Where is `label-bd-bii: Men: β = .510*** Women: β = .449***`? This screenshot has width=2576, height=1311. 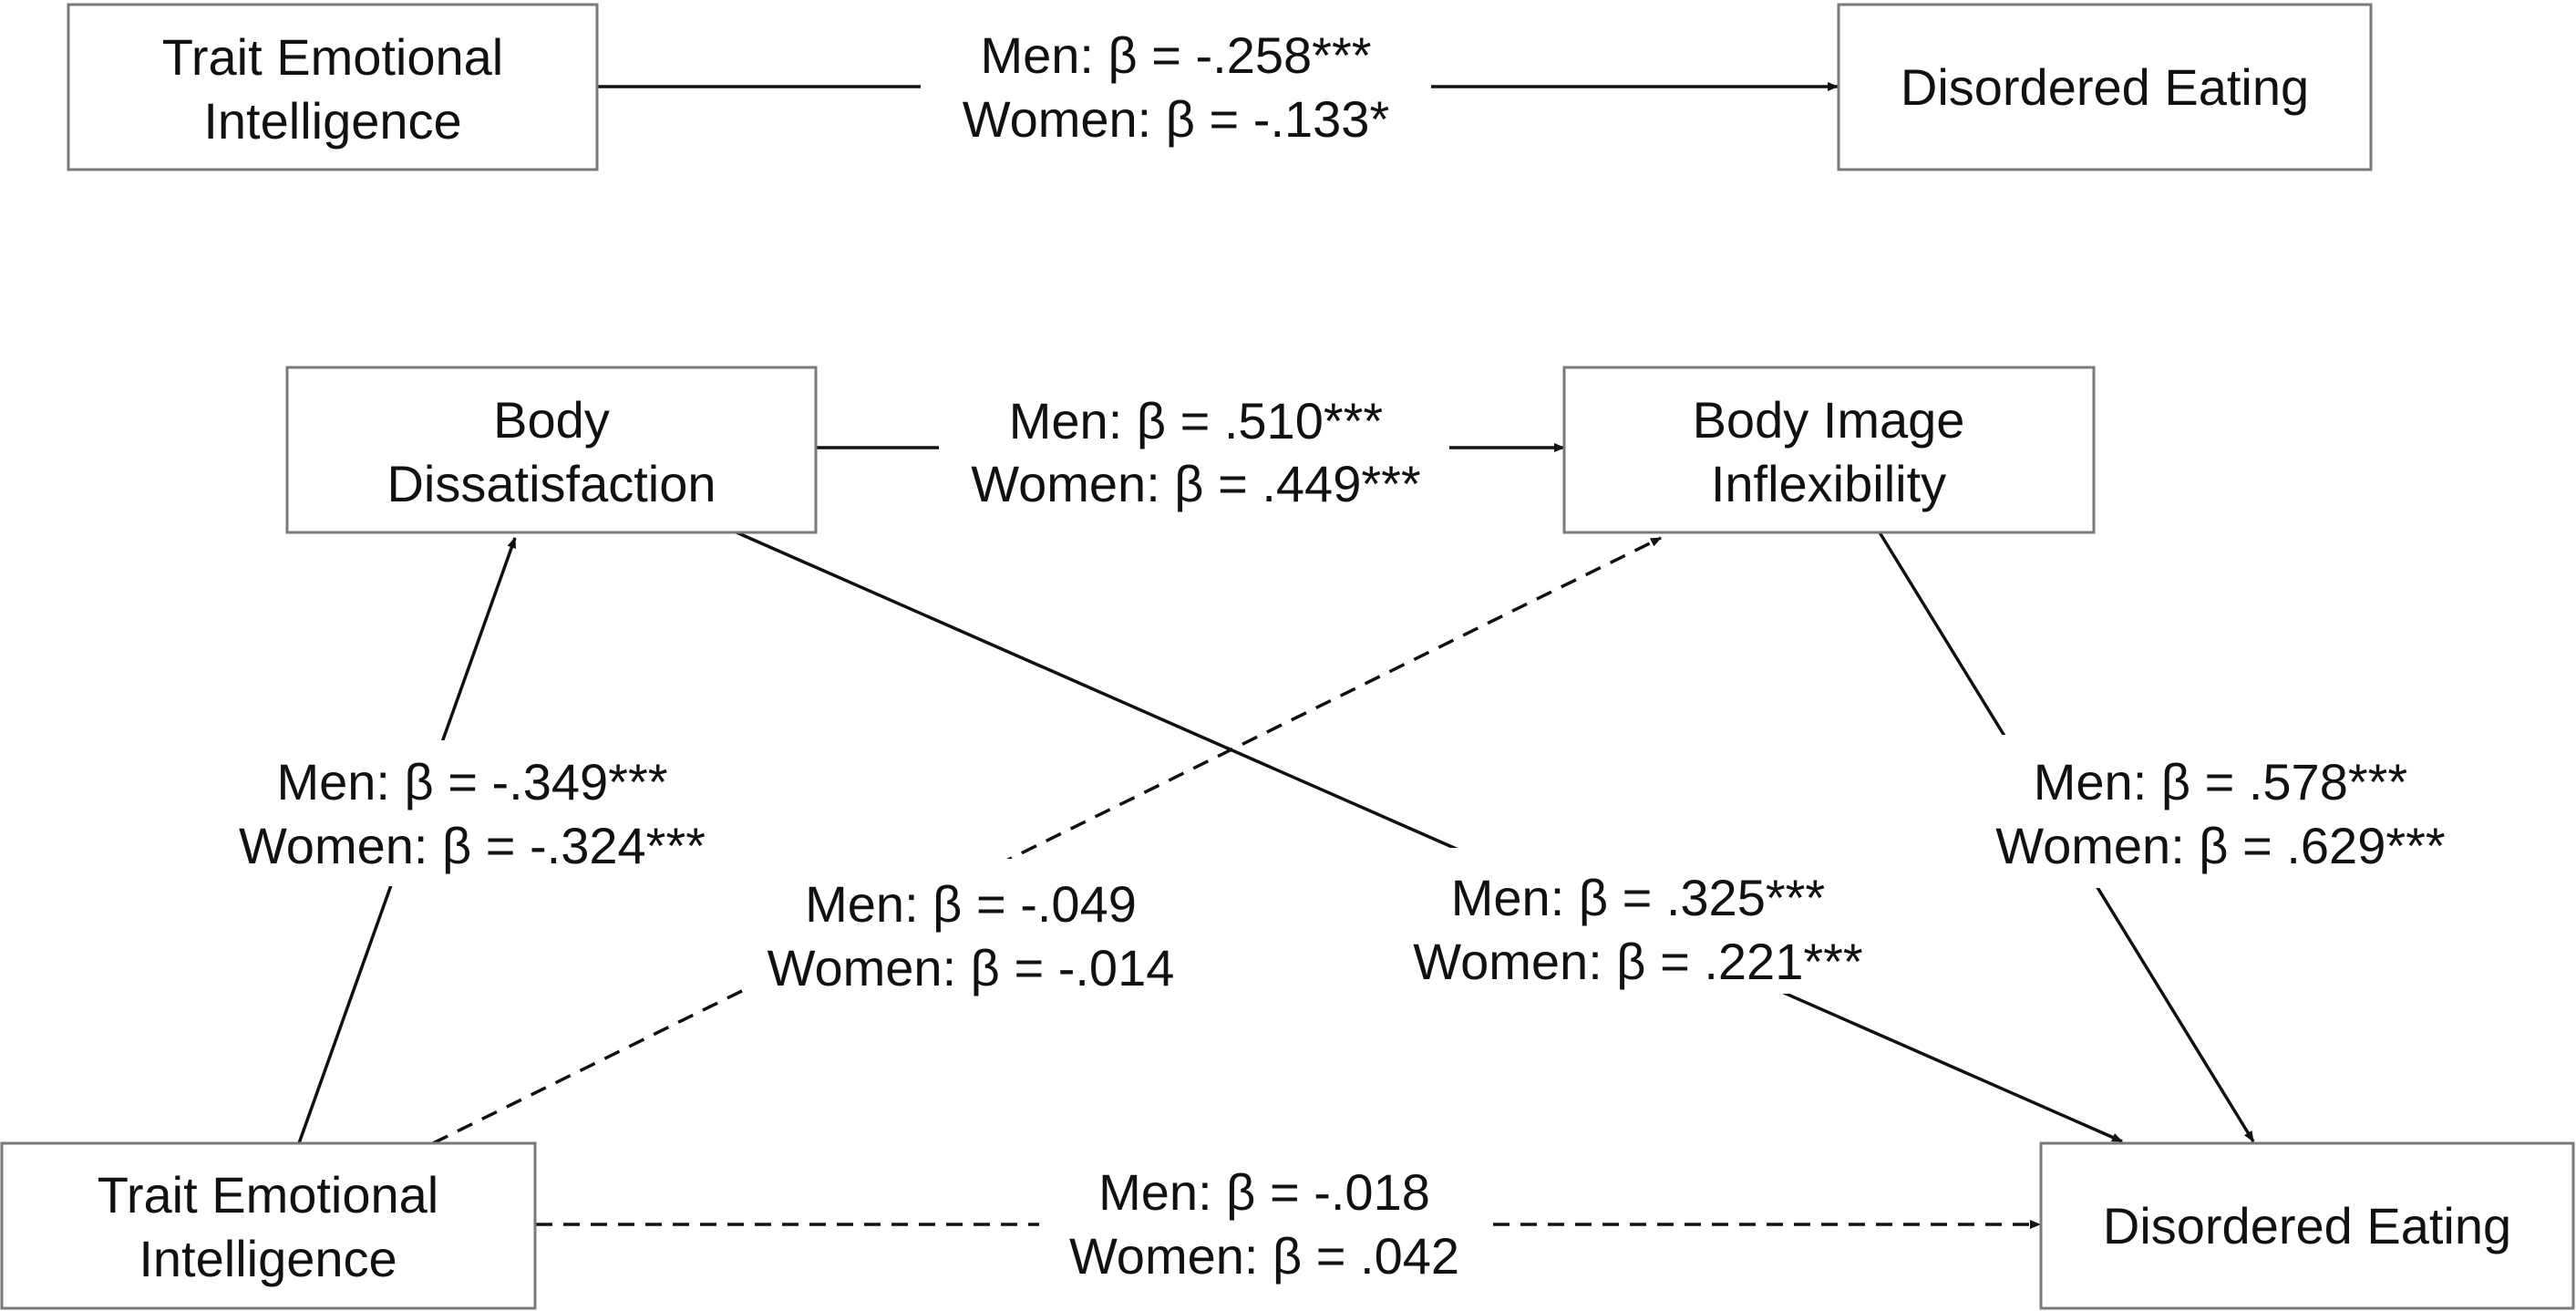
label-bd-bii: Men: β = .510*** Women: β = .449*** is located at coordinates (1194, 451).